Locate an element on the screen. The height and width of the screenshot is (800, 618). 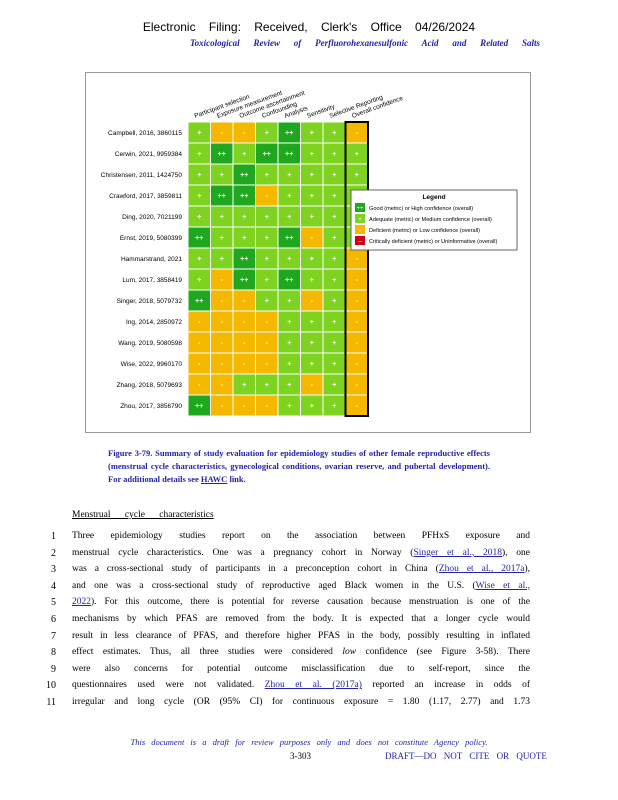
citation-link: HAWC is located at coordinates (214, 479).